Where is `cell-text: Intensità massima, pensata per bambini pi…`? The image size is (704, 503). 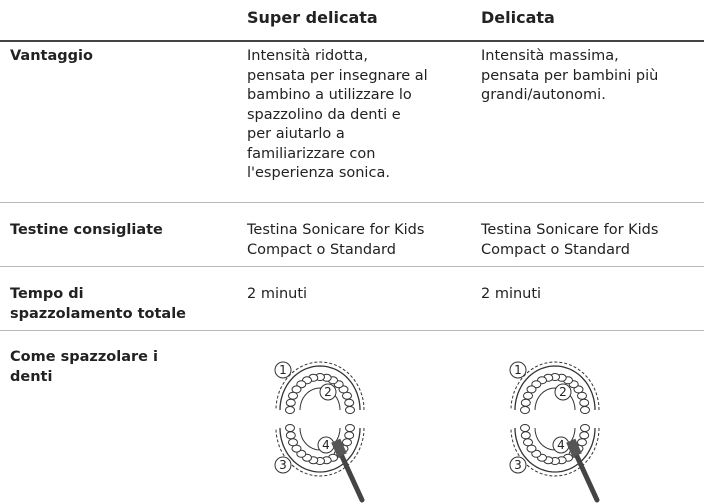
cell-text: Intensità massima, pensata per bambini pi… is located at coordinates (569, 76).